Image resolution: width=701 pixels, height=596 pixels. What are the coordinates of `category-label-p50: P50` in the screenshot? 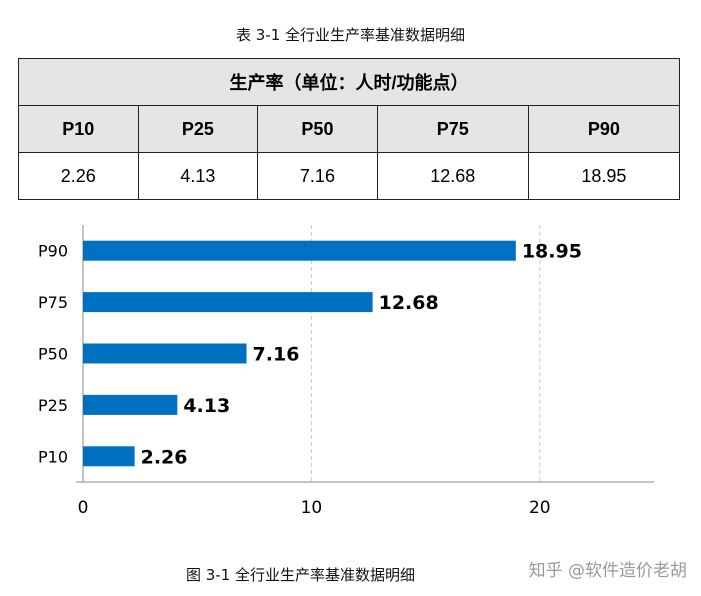 It's located at (53, 354).